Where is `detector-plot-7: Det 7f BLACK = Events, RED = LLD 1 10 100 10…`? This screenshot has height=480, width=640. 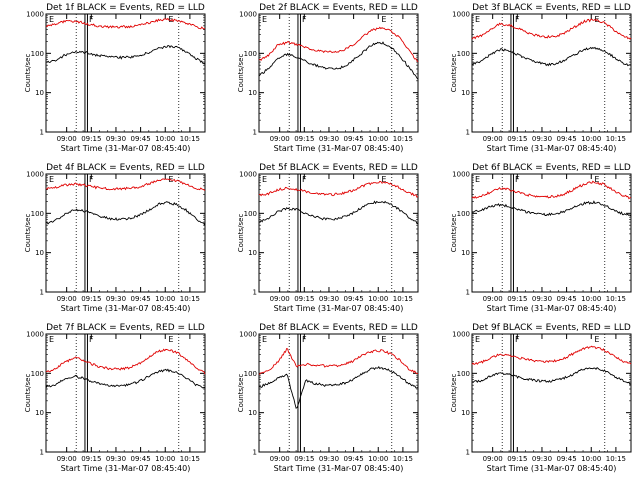
detector-plot-7: Det 7f BLACK = Events, RED = LLD 1 10 100 10… is located at coordinates (115, 398).